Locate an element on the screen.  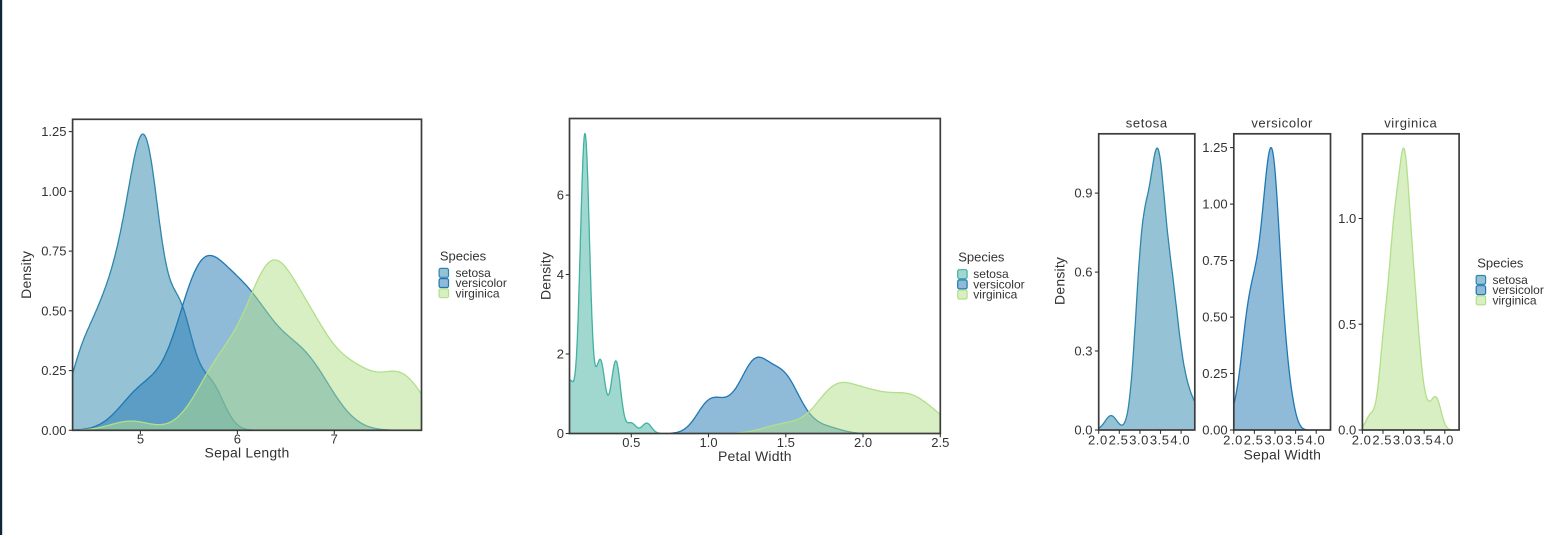
svg-text: 0 is located at coordinates (560, 433).